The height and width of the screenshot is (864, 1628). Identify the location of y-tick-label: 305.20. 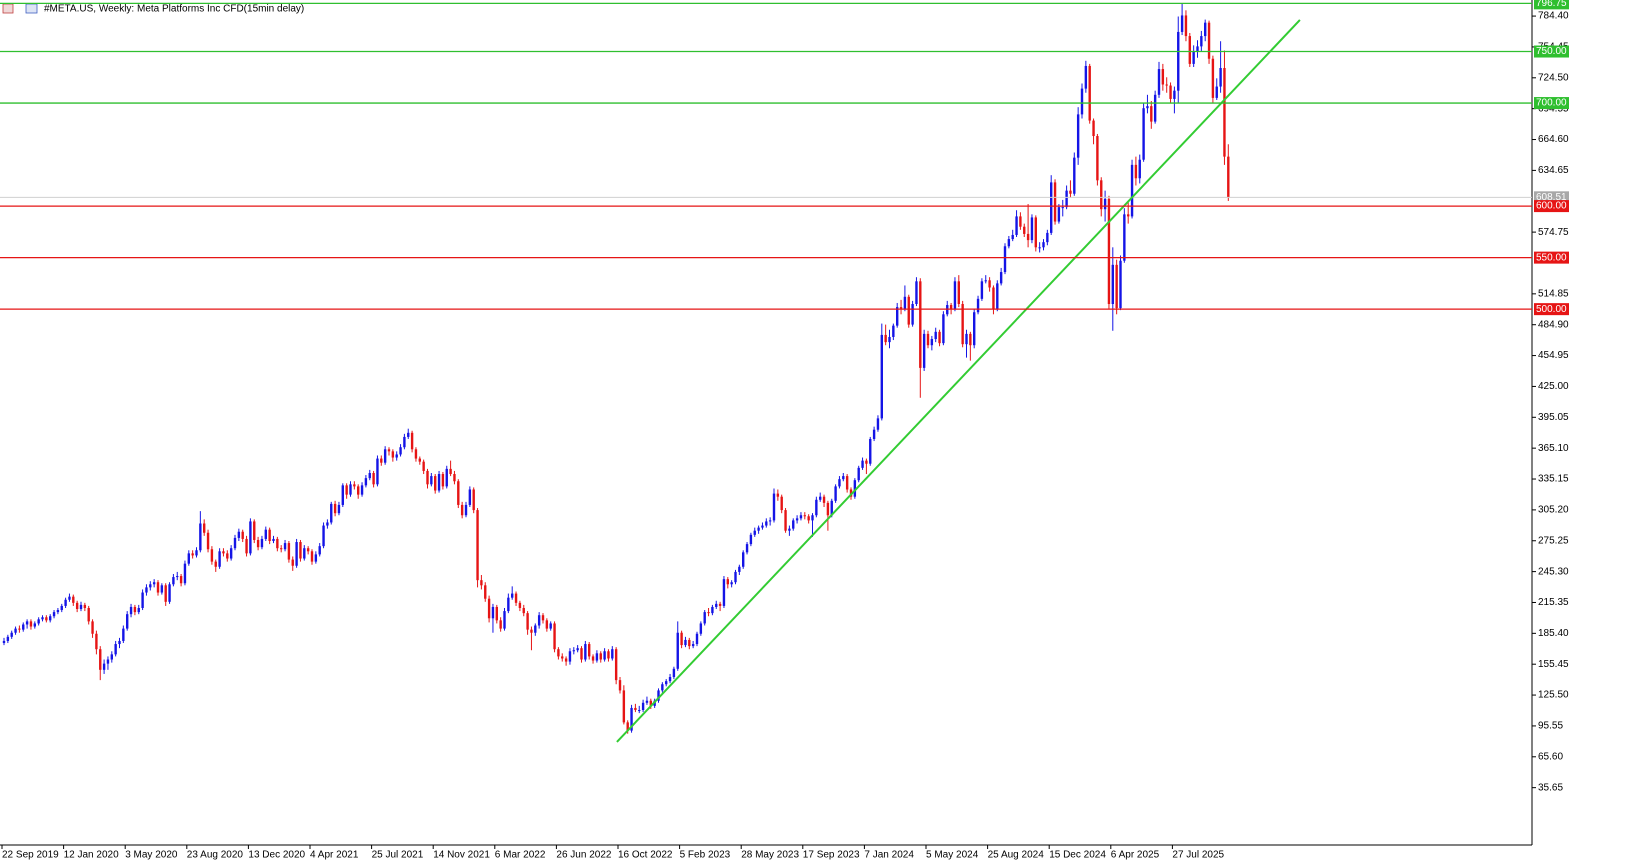
(1553, 510).